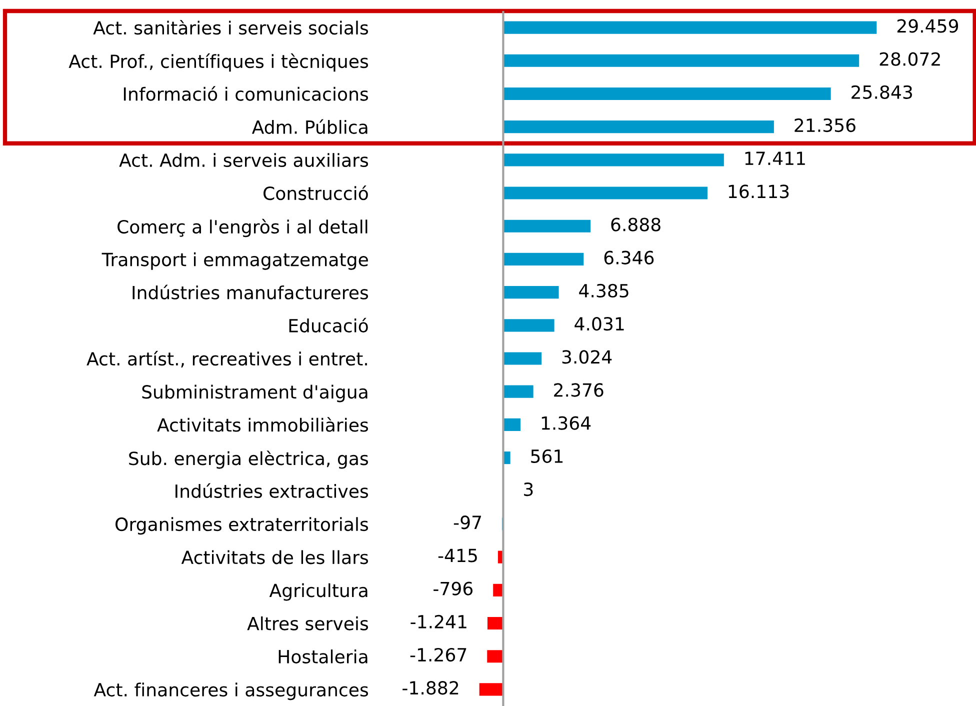 This screenshot has width=976, height=706. I want to click on data-label: -796, so click(453, 589).